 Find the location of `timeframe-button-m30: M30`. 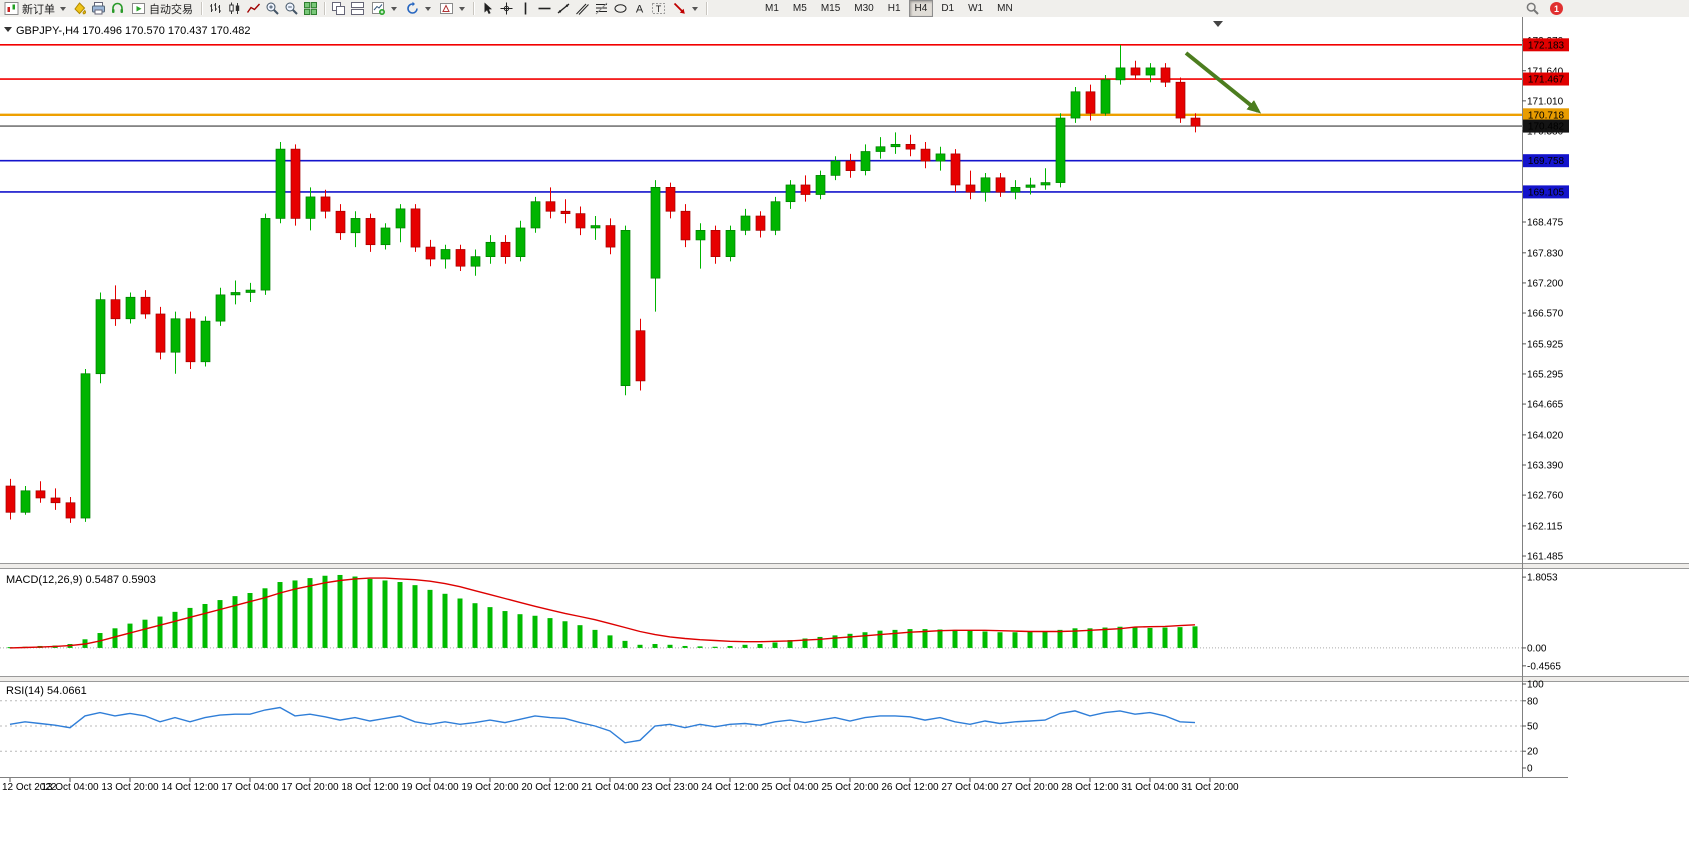

timeframe-button-m30: M30 is located at coordinates (864, 8).